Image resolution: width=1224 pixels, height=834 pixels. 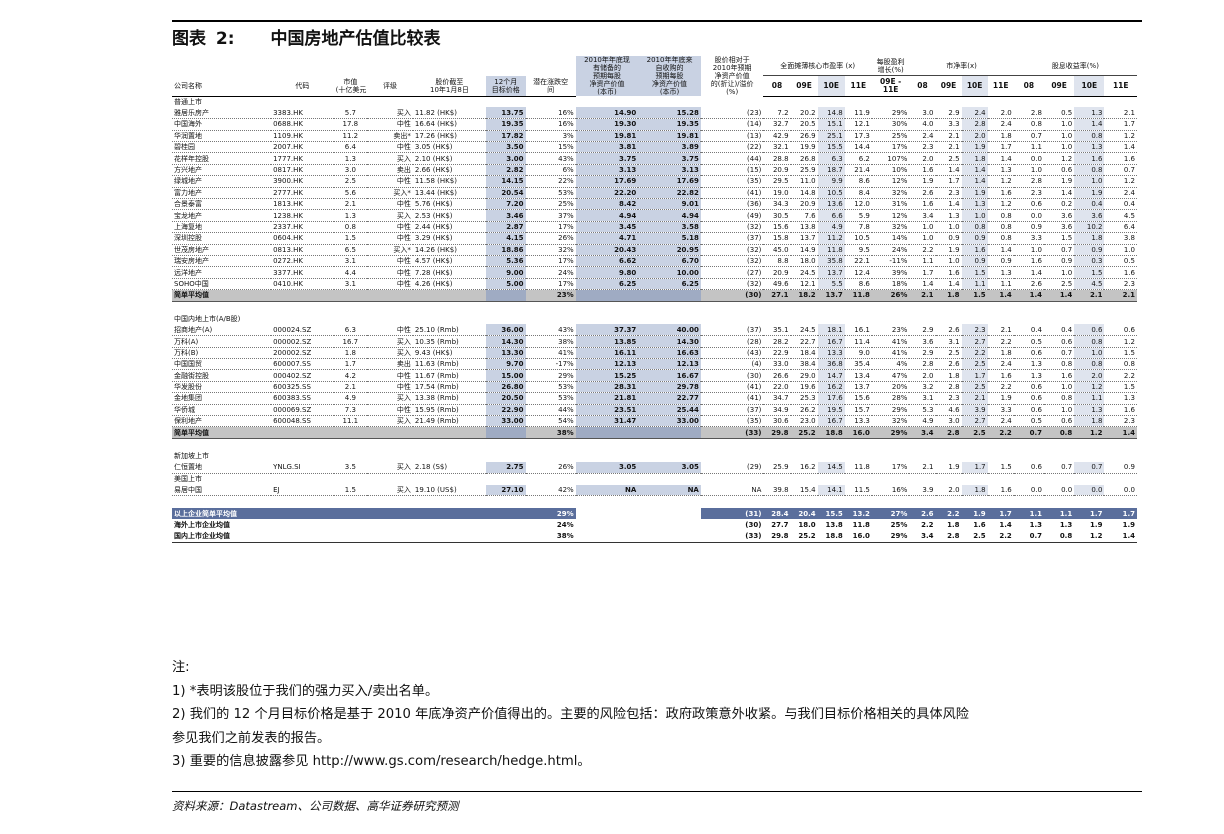 What do you see at coordinates (777, 387) in the screenshot?
I see `cell: 22.0` at bounding box center [777, 387].